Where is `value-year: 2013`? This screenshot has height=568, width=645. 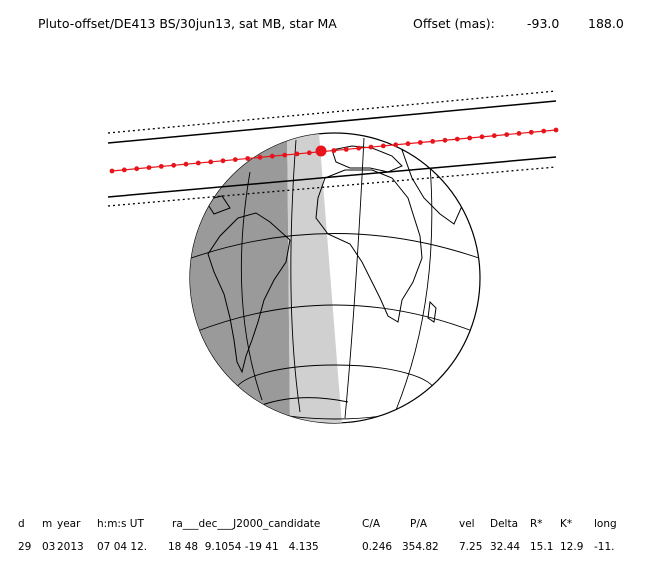
value-year: 2013 is located at coordinates (70, 547).